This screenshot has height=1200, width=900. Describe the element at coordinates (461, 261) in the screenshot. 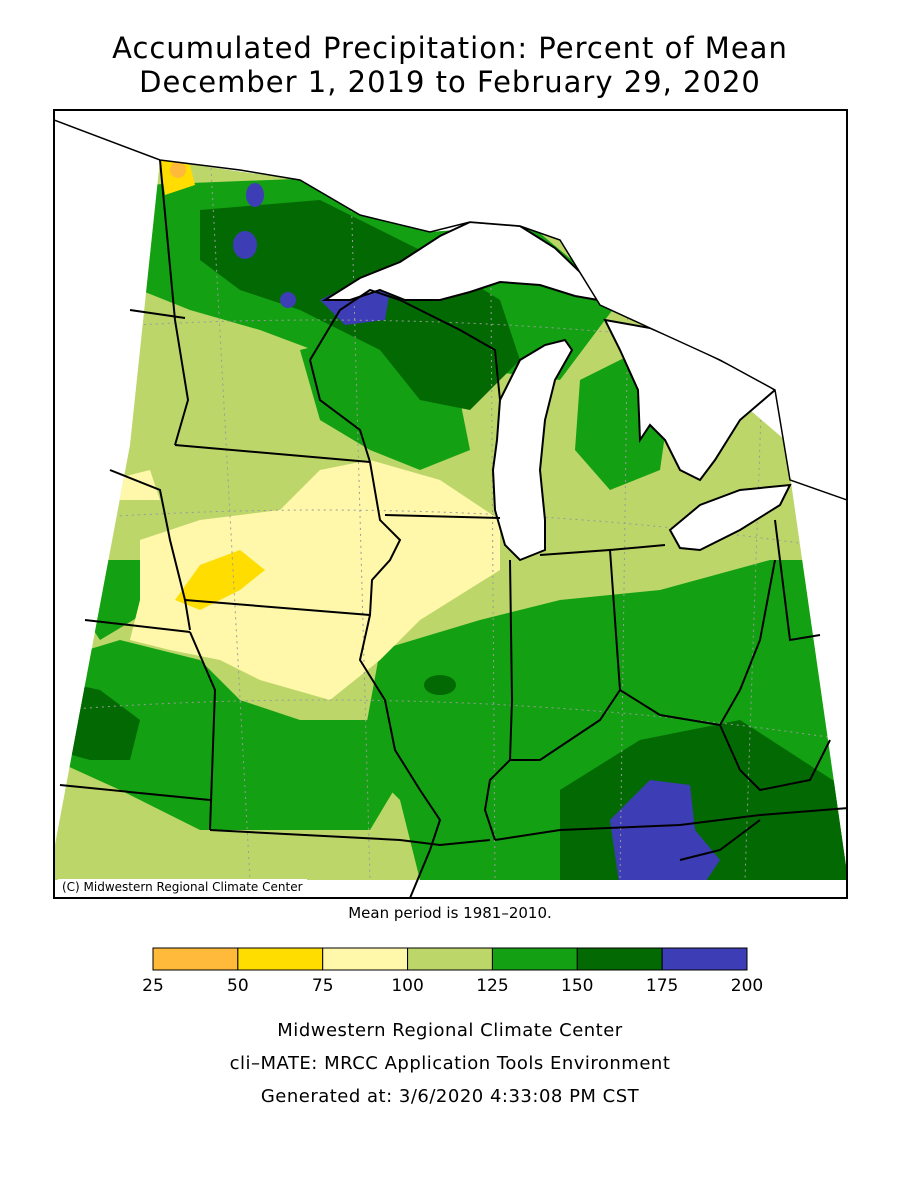

I see `lake-superior` at that location.